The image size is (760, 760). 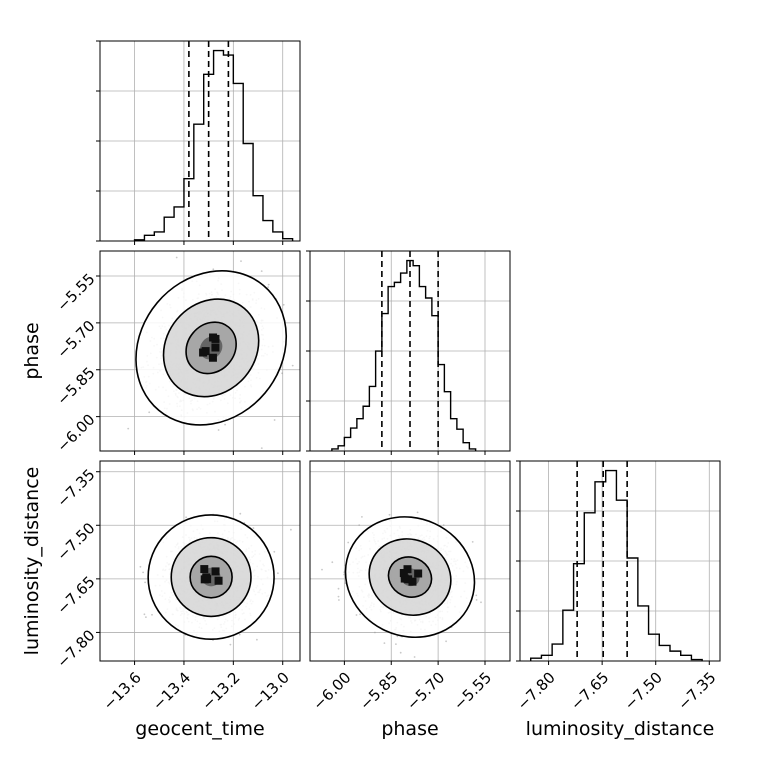 What do you see at coordinates (75, 648) in the screenshot?
I see `y-tick-label-luminosity_distance: −7.80` at bounding box center [75, 648].